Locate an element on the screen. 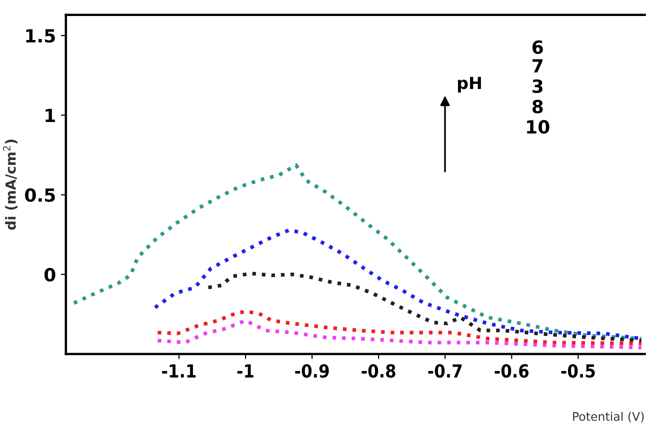  y-axis-title: di (mA/cm$^{2}$) is located at coordinates (10, 185).